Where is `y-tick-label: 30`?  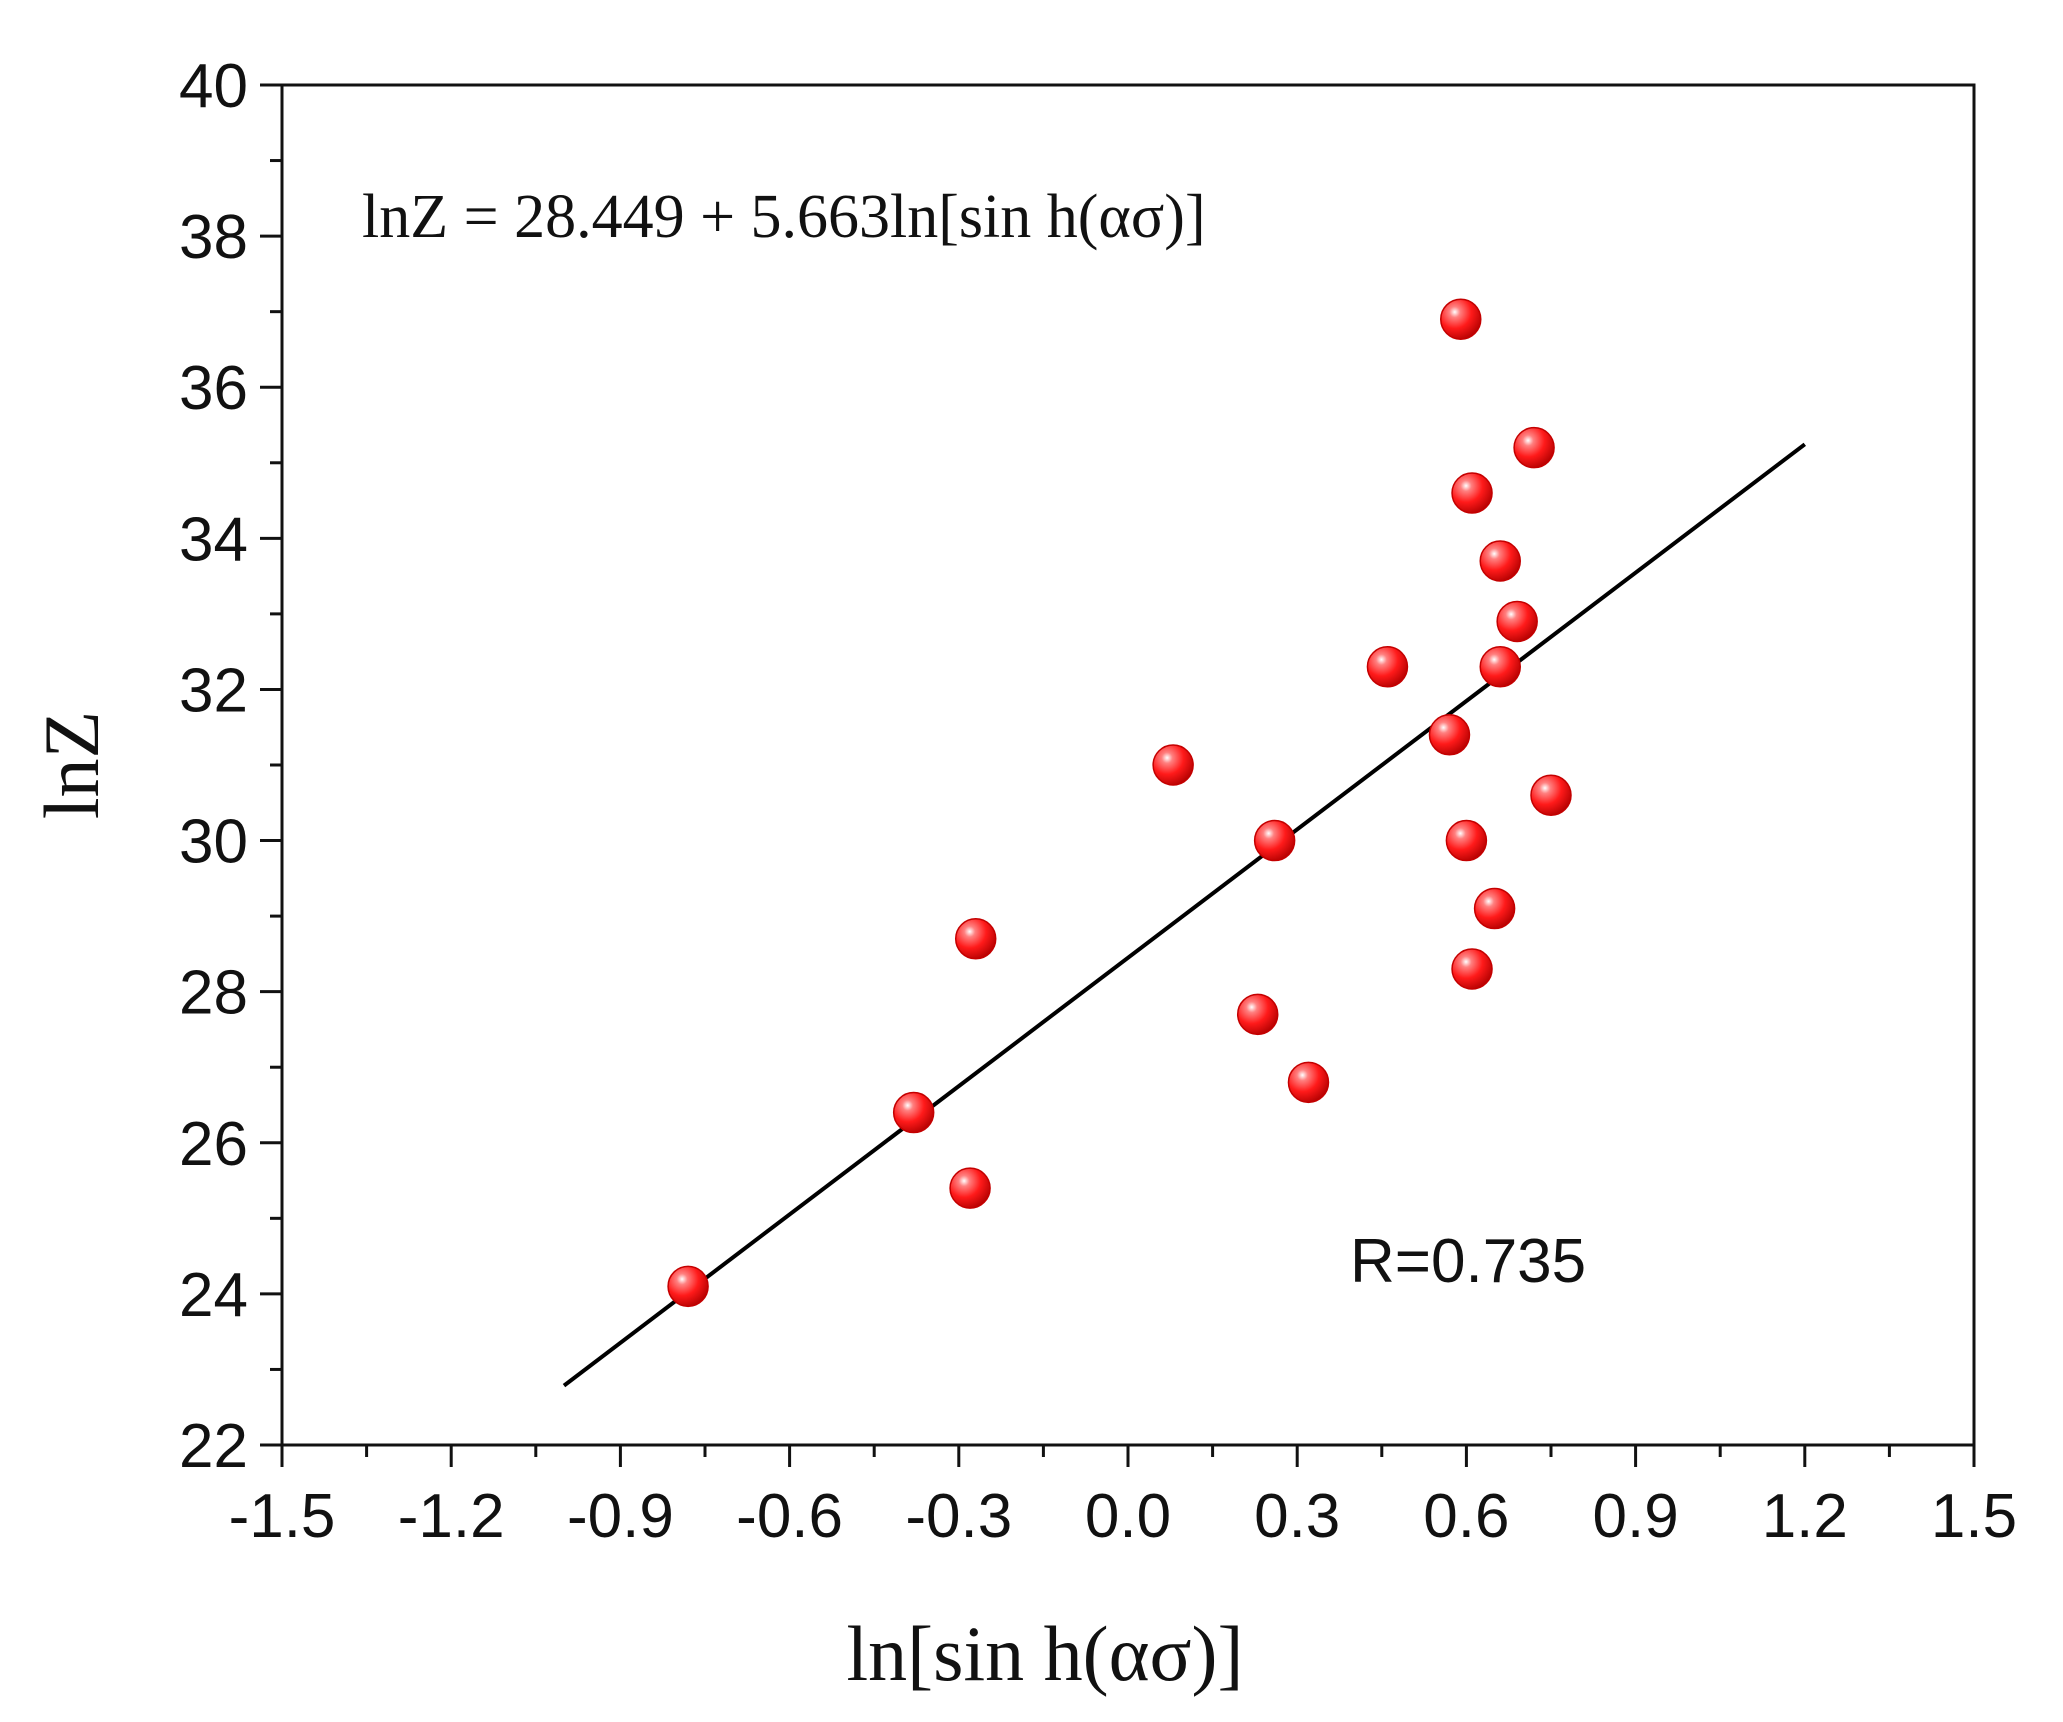 y-tick-label: 30 is located at coordinates (213, 842).